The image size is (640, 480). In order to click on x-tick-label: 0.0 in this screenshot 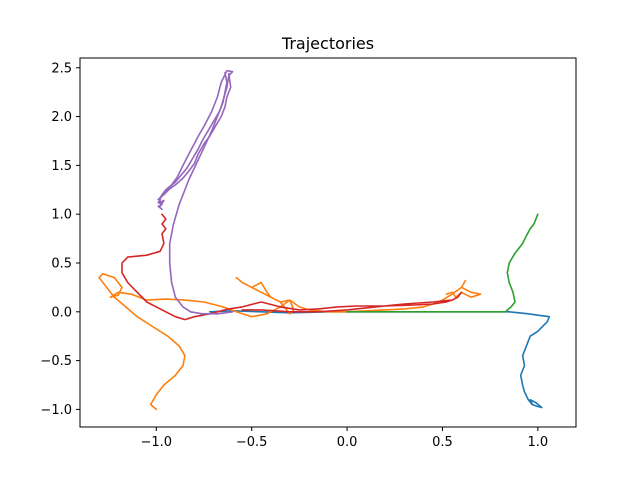, I will do `click(347, 442)`.